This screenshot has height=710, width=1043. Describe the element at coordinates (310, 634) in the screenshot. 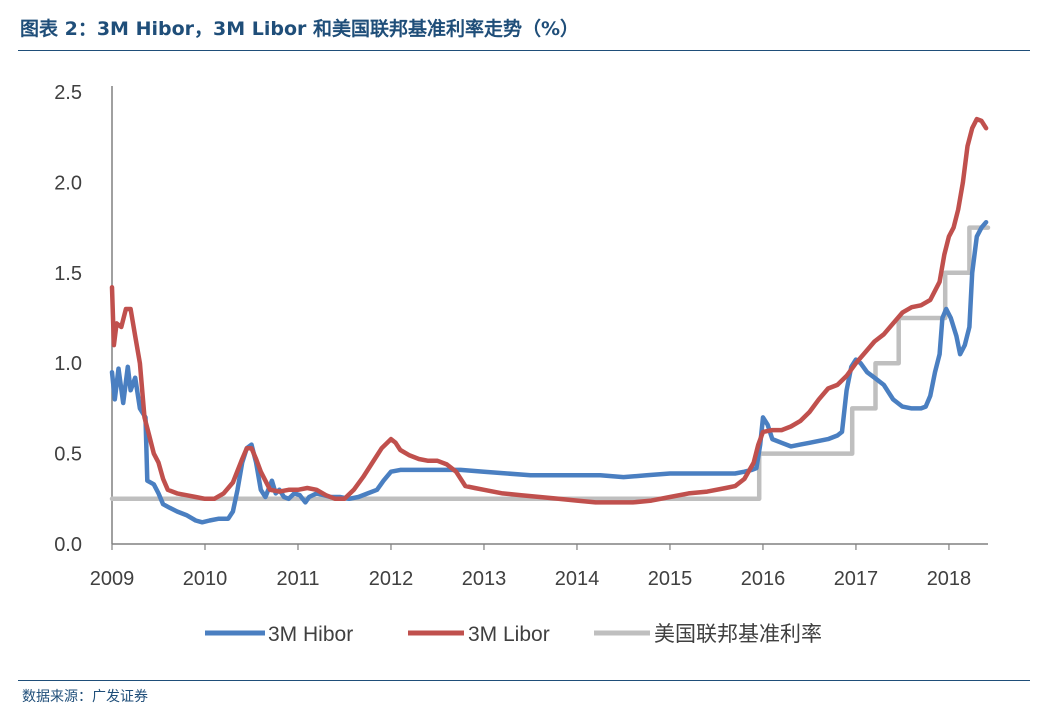

I see `legend-label: 3M Hibor` at that location.